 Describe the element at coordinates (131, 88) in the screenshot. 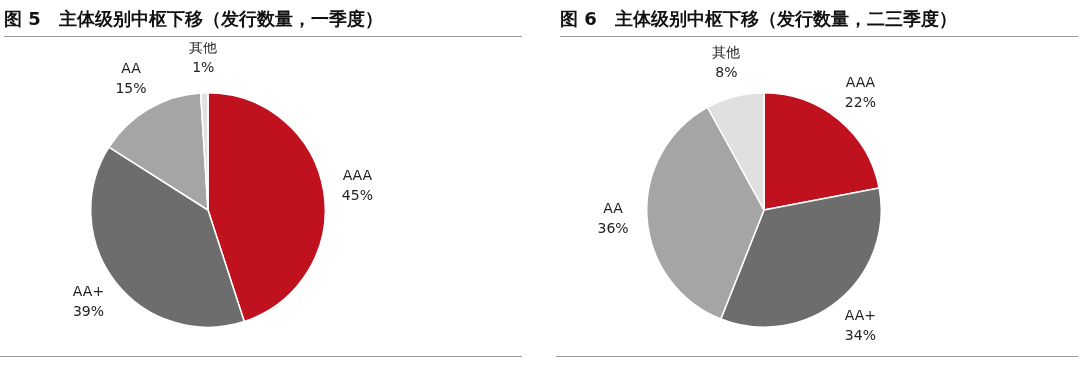

I see `data-label: 15%` at that location.